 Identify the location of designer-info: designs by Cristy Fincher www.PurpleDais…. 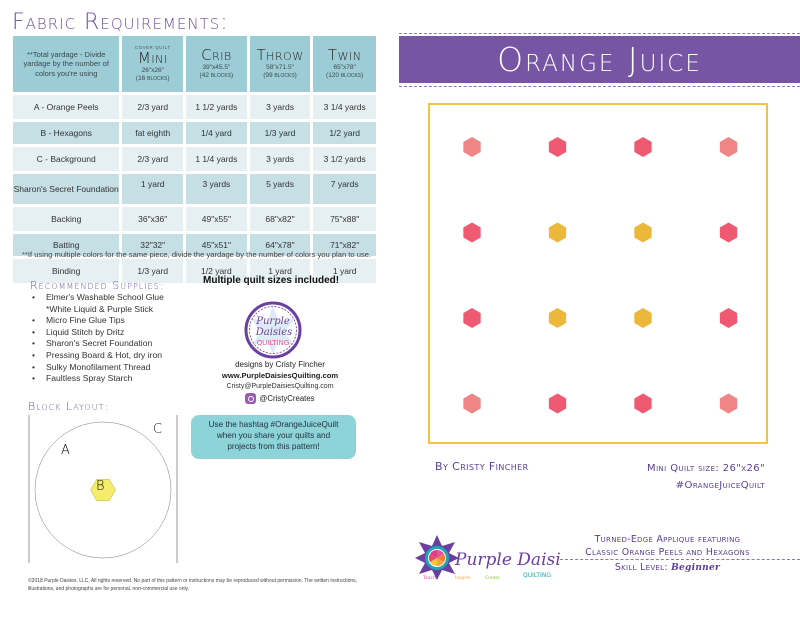
(280, 381).